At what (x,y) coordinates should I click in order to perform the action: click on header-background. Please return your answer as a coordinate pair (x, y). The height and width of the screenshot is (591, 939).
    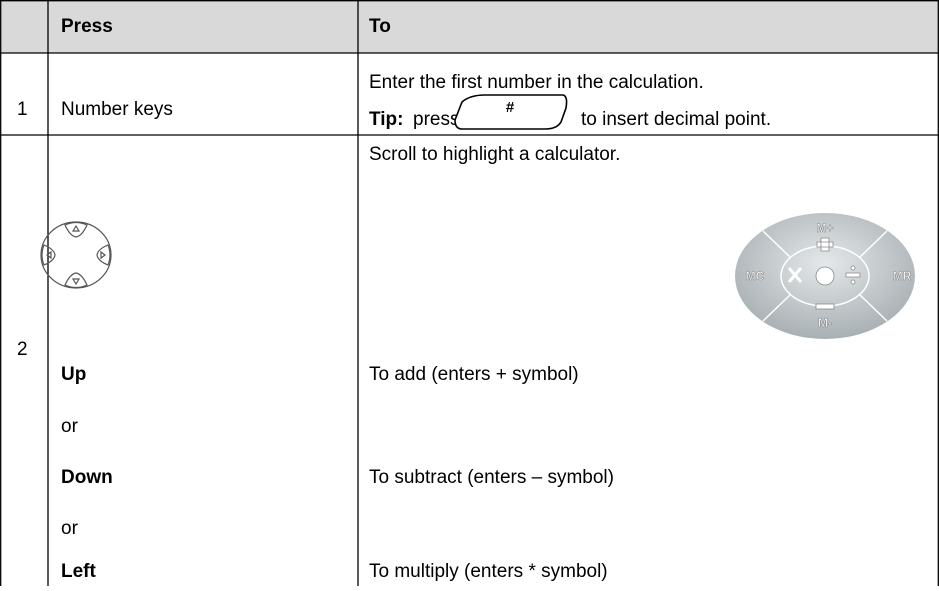
    Looking at the image, I should click on (469, 26).